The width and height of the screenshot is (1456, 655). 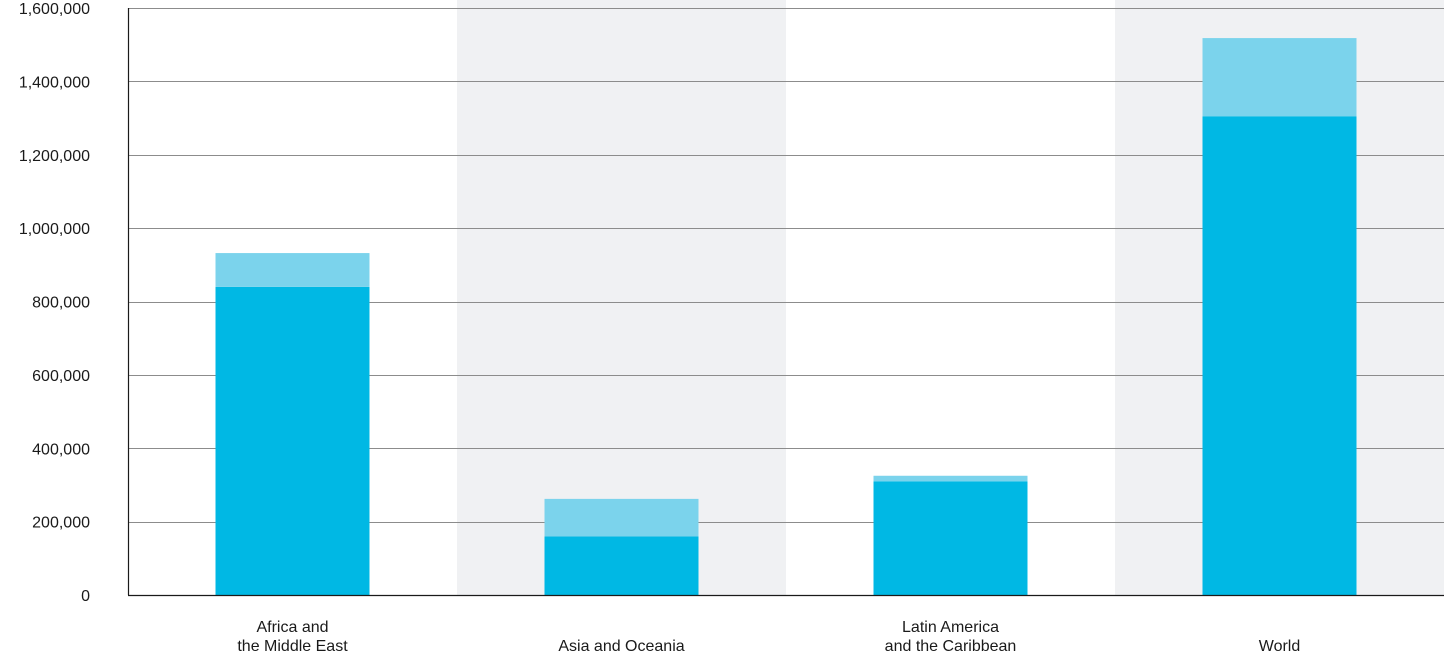 What do you see at coordinates (61, 523) in the screenshot?
I see `y-tick-label: 200,000` at bounding box center [61, 523].